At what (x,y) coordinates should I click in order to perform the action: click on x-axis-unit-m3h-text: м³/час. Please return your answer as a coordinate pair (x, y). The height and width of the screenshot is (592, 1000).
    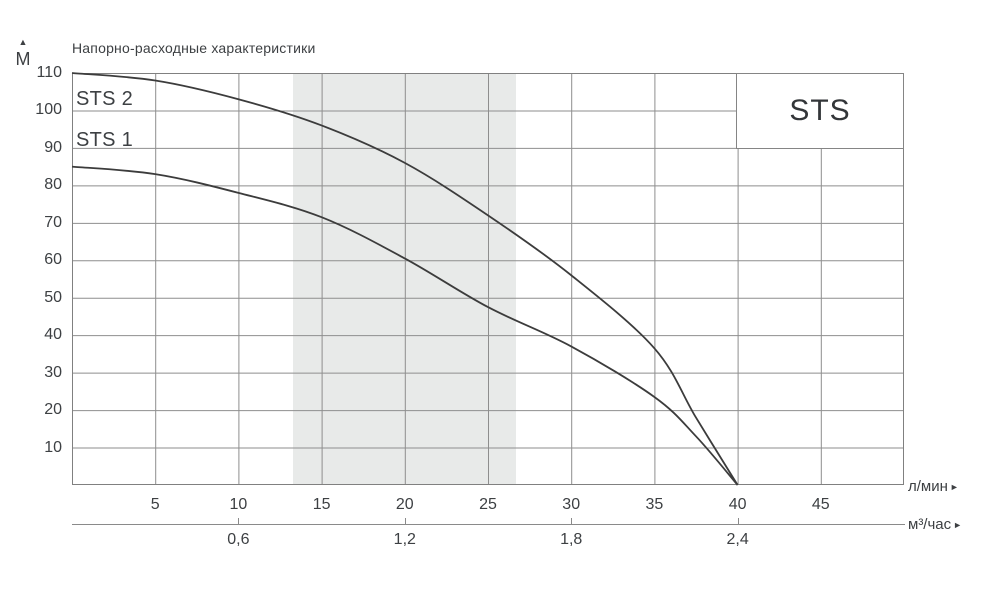
    Looking at the image, I should click on (930, 524).